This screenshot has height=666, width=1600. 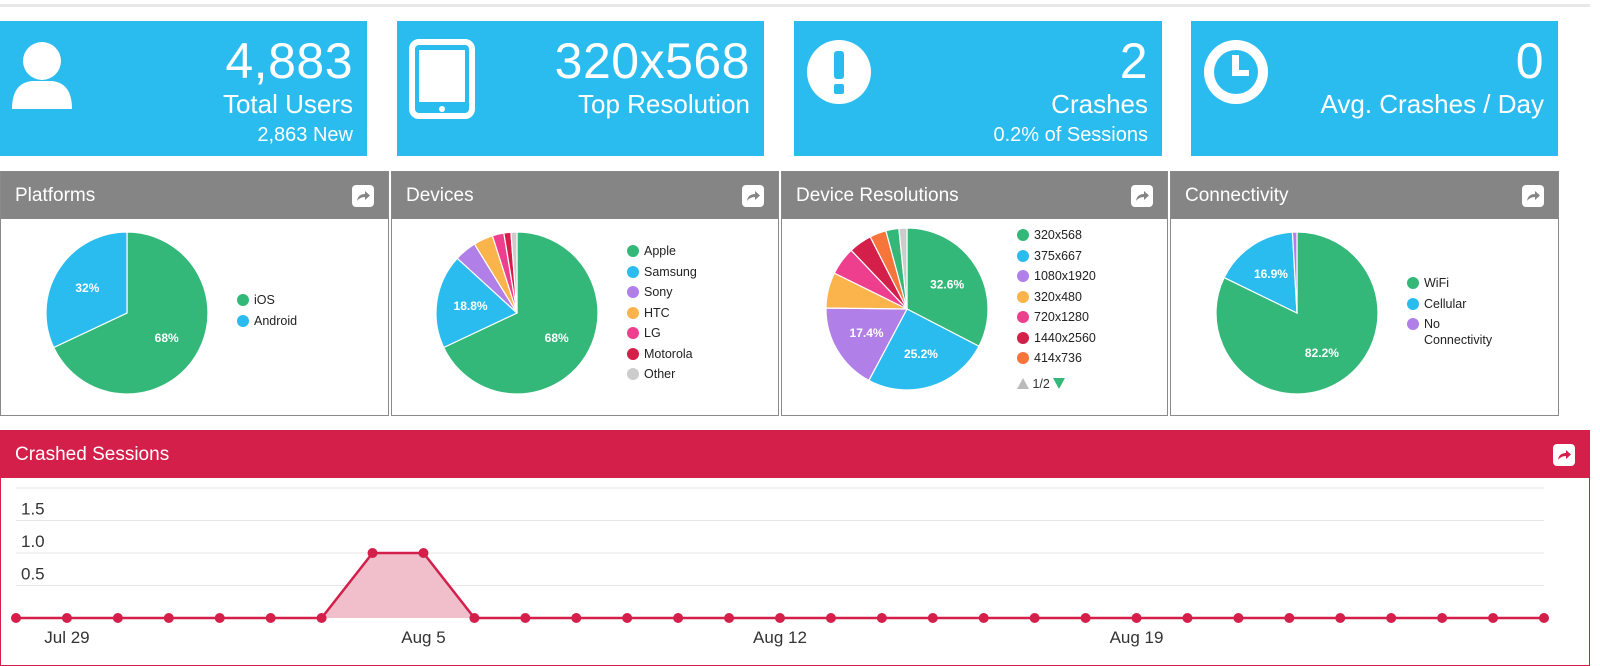 I want to click on legend-item: Samsung, so click(x=662, y=274).